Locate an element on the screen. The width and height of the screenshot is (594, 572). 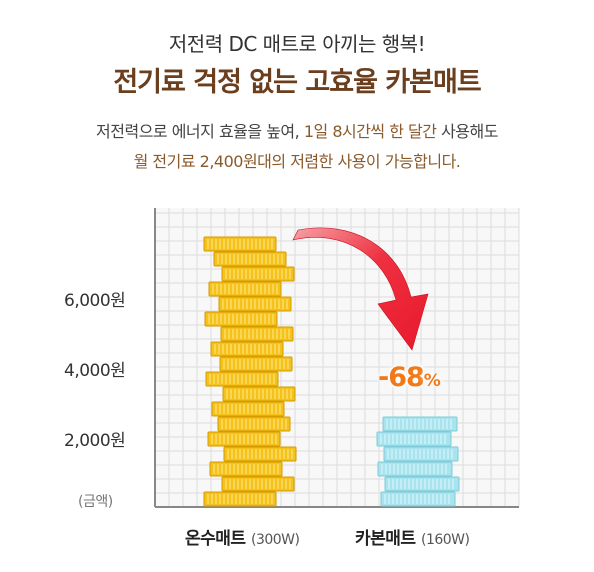
desc-text-a: 저전력으로 에너지 효율을 높여, is located at coordinates (200, 131).